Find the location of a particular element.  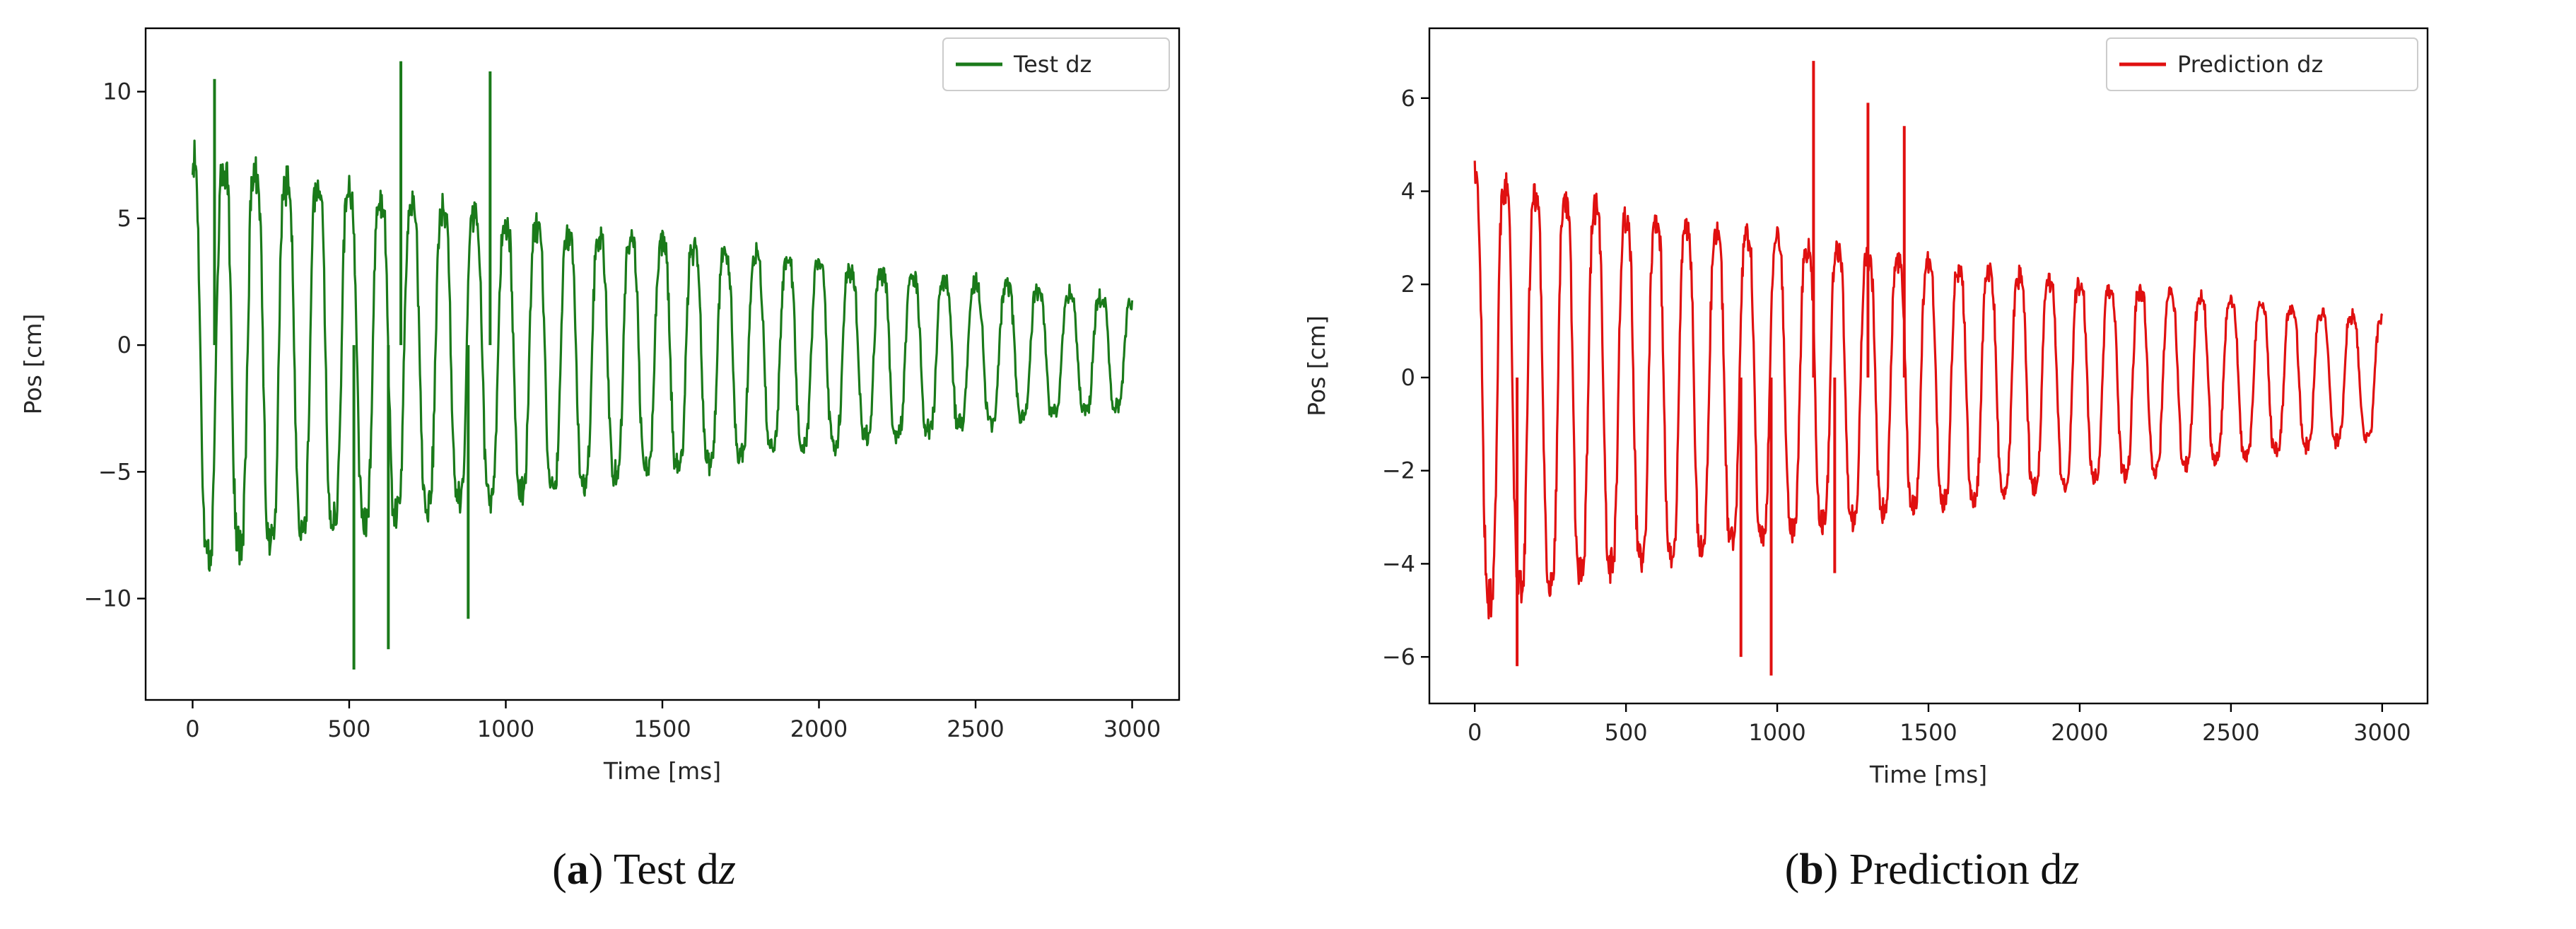

y-tick-label: −4 is located at coordinates (1398, 564).